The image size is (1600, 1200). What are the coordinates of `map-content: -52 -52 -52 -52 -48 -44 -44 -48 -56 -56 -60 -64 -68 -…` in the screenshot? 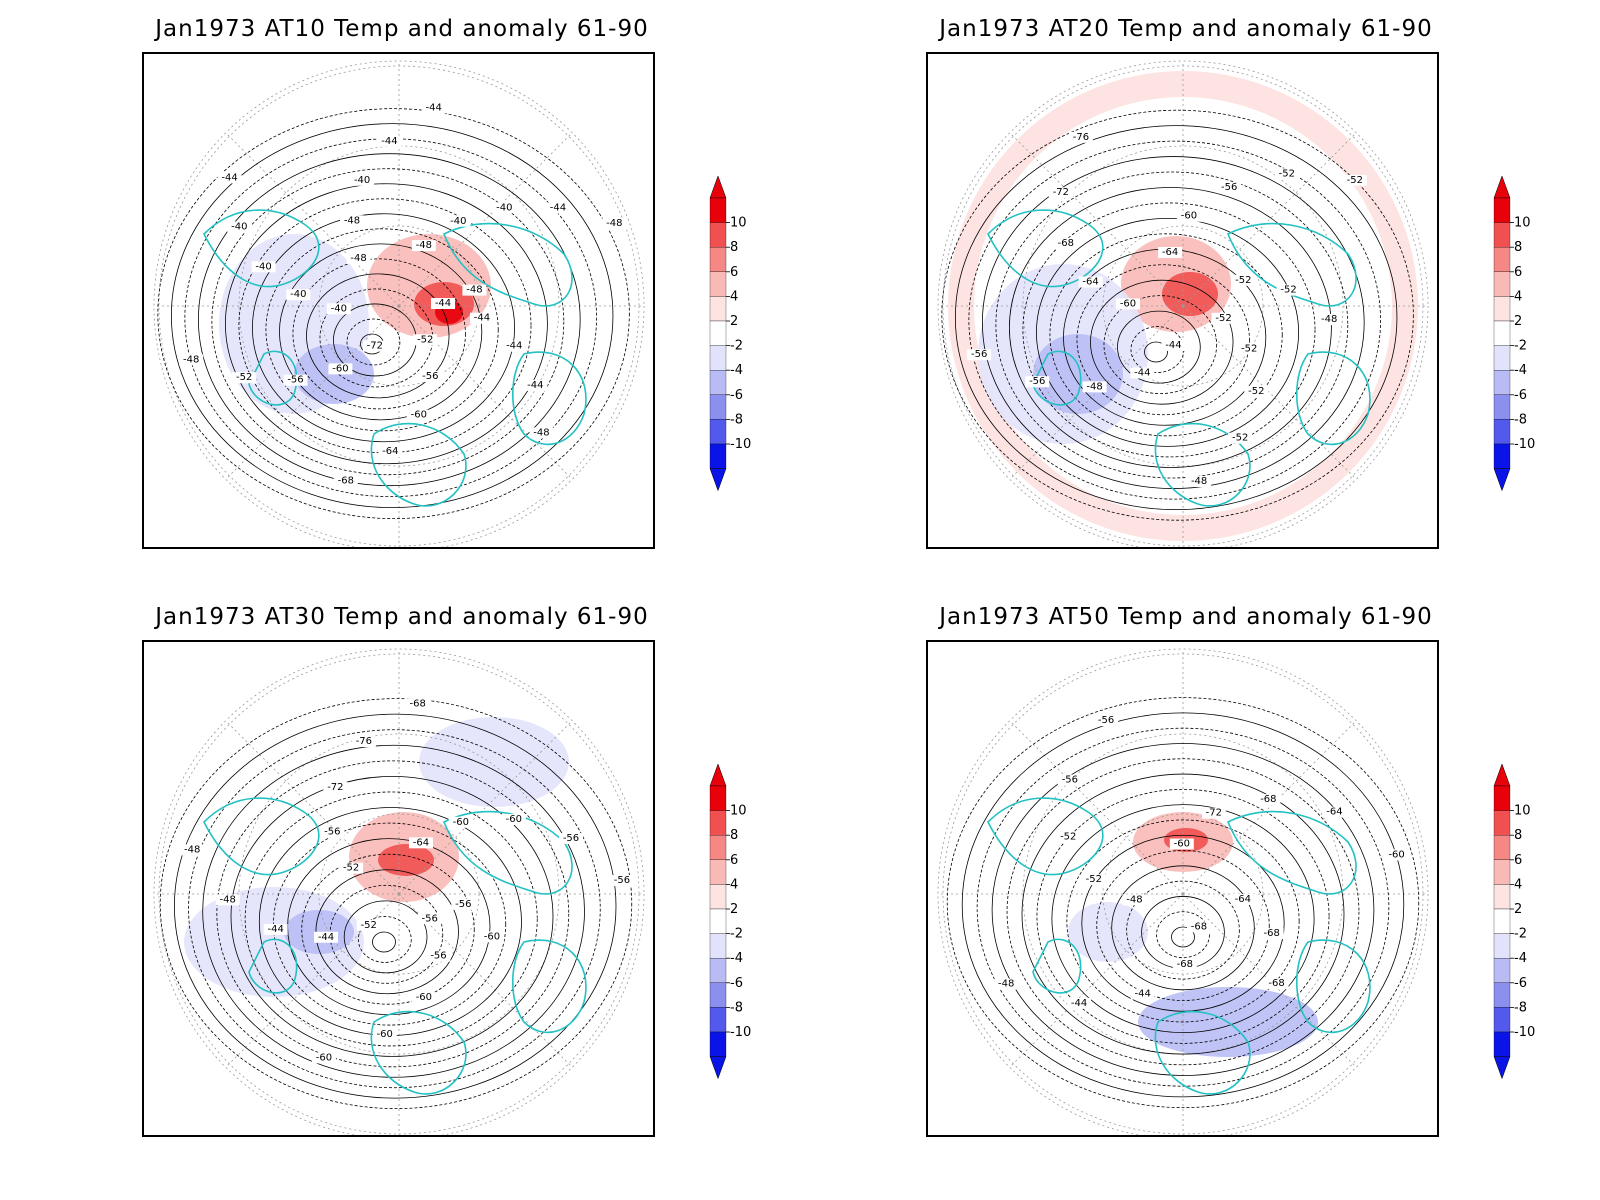 It's located at (1183, 304).